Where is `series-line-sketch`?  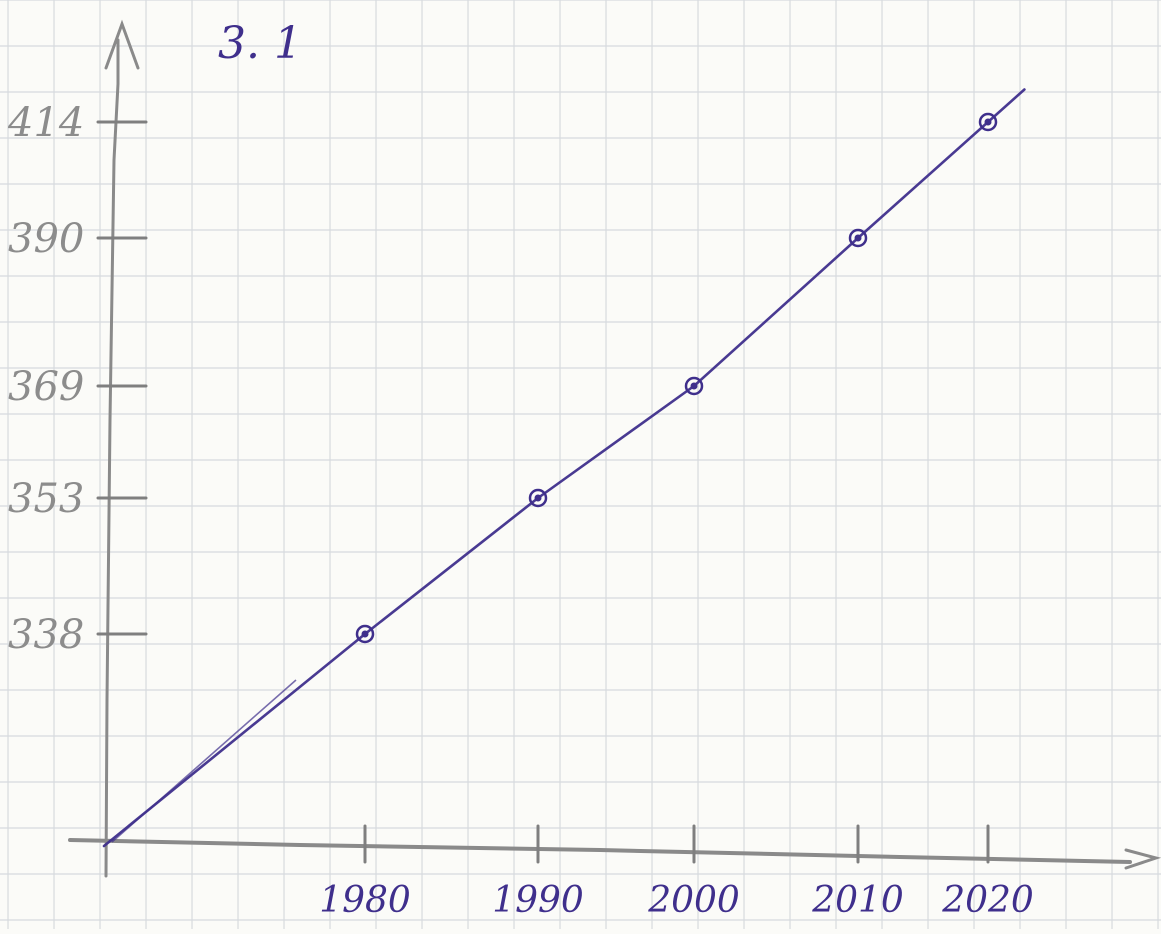 series-line-sketch is located at coordinates (204, 761).